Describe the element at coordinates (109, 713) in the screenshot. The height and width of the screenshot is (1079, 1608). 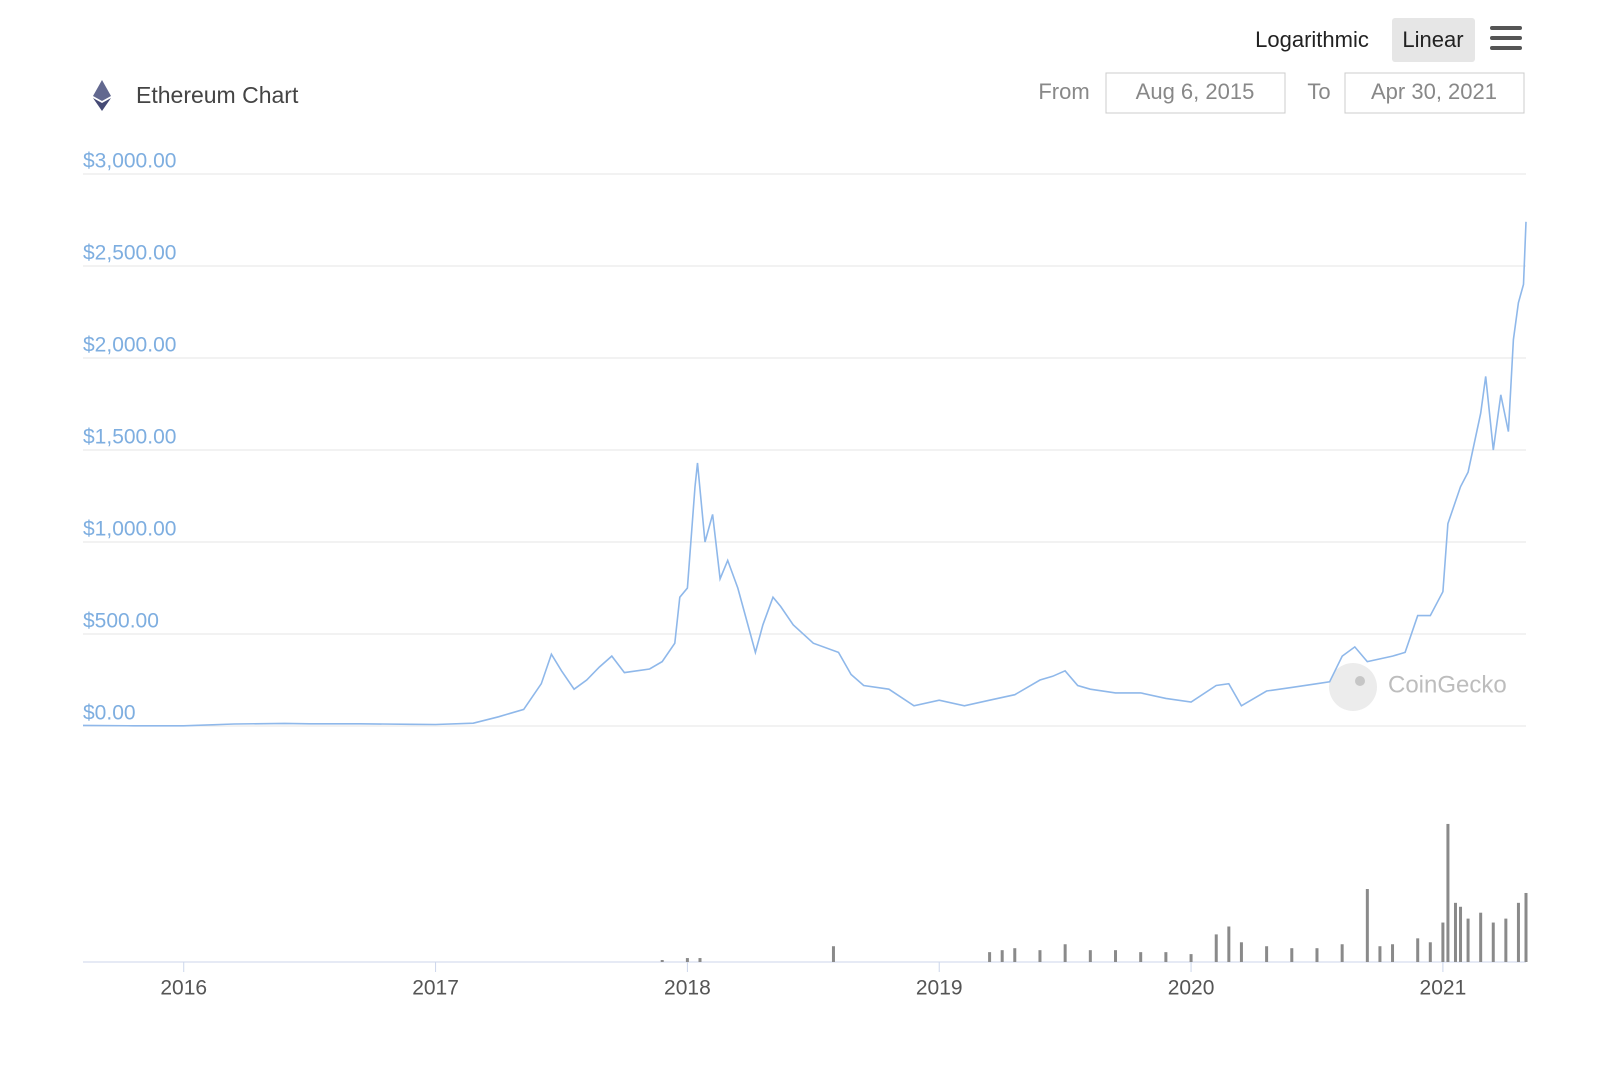
I see `y-tick-label: $0.00` at that location.